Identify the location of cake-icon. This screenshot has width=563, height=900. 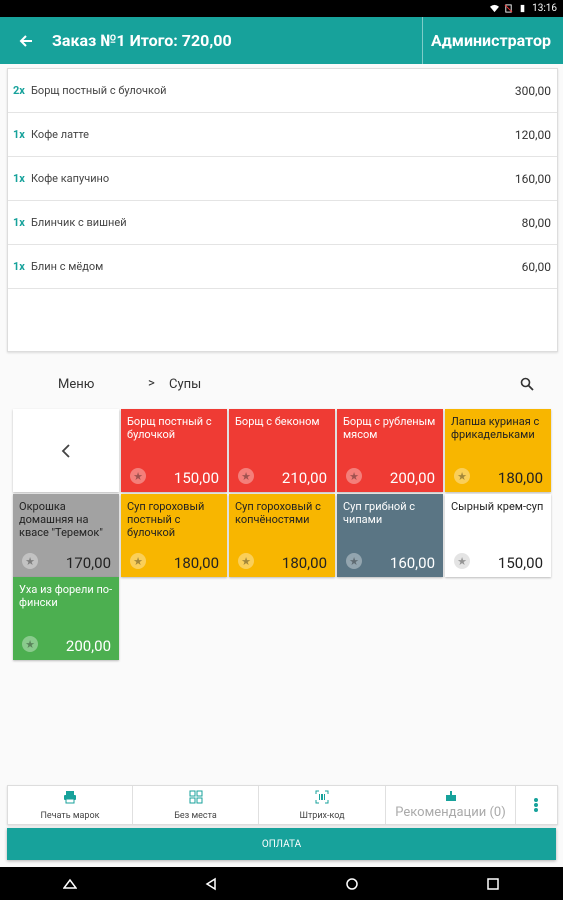
(450, 796).